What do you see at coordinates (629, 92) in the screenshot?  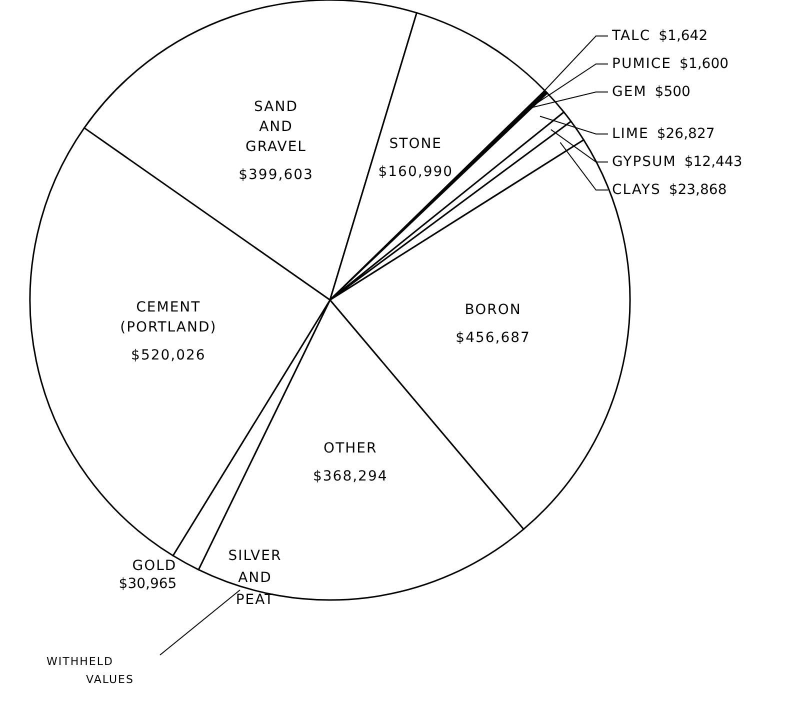 I see `slice-label: GEM` at bounding box center [629, 92].